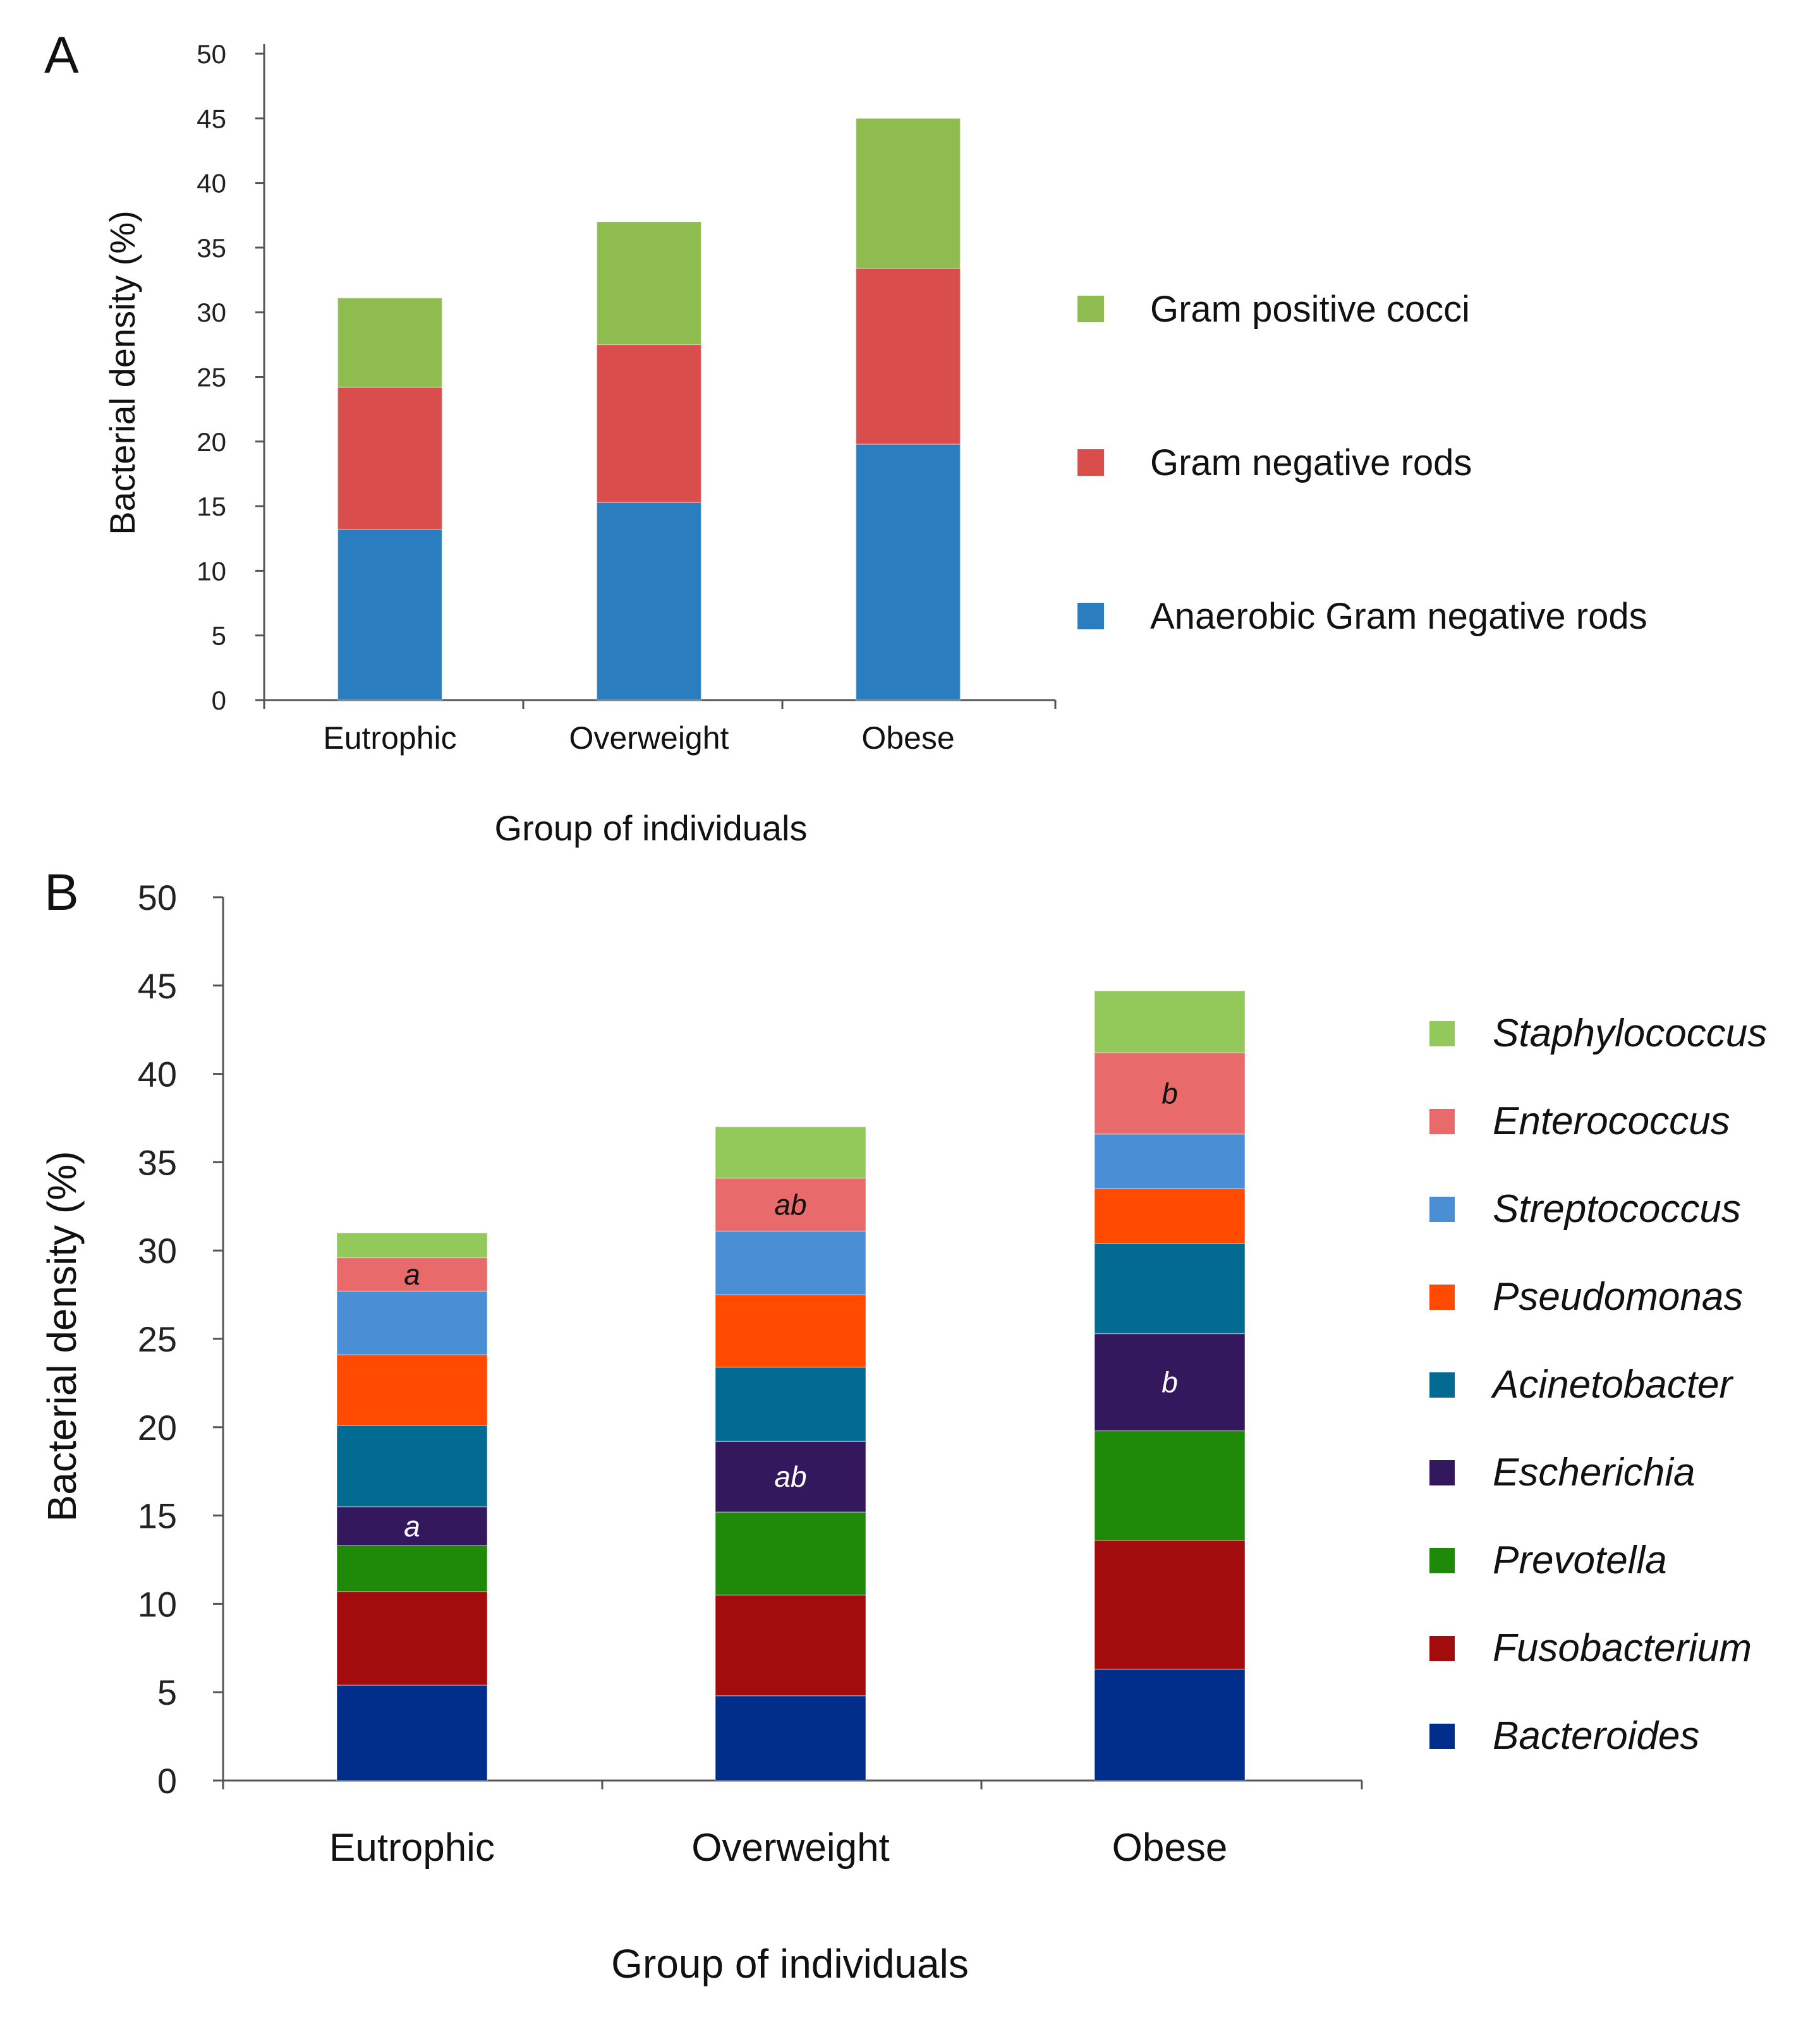 This screenshot has width=1820, height=2020. What do you see at coordinates (412, 1848) in the screenshot?
I see `x-category-label: Eutrophic` at bounding box center [412, 1848].